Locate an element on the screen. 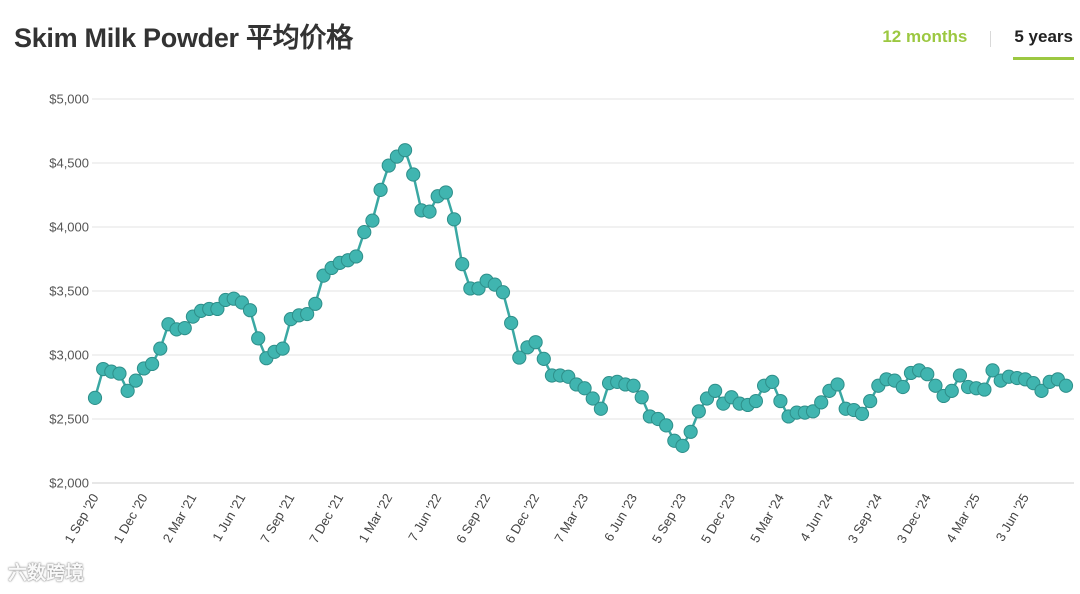 This screenshot has height=594, width=1080. x-tick-label: 6 Sep '22 is located at coordinates (473, 518).